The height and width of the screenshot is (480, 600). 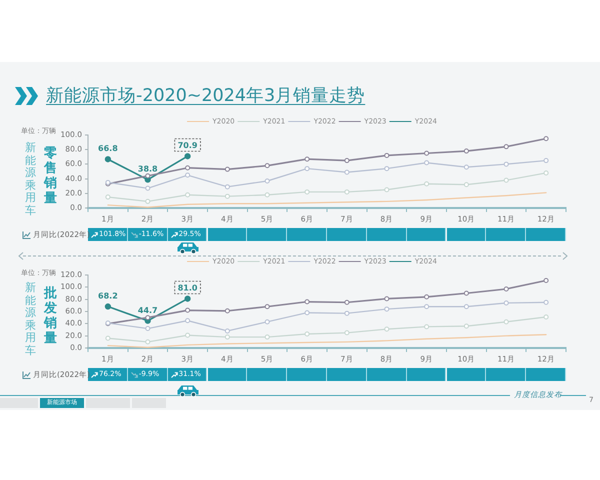 I want to click on data-label: 68.2, so click(x=108, y=296).